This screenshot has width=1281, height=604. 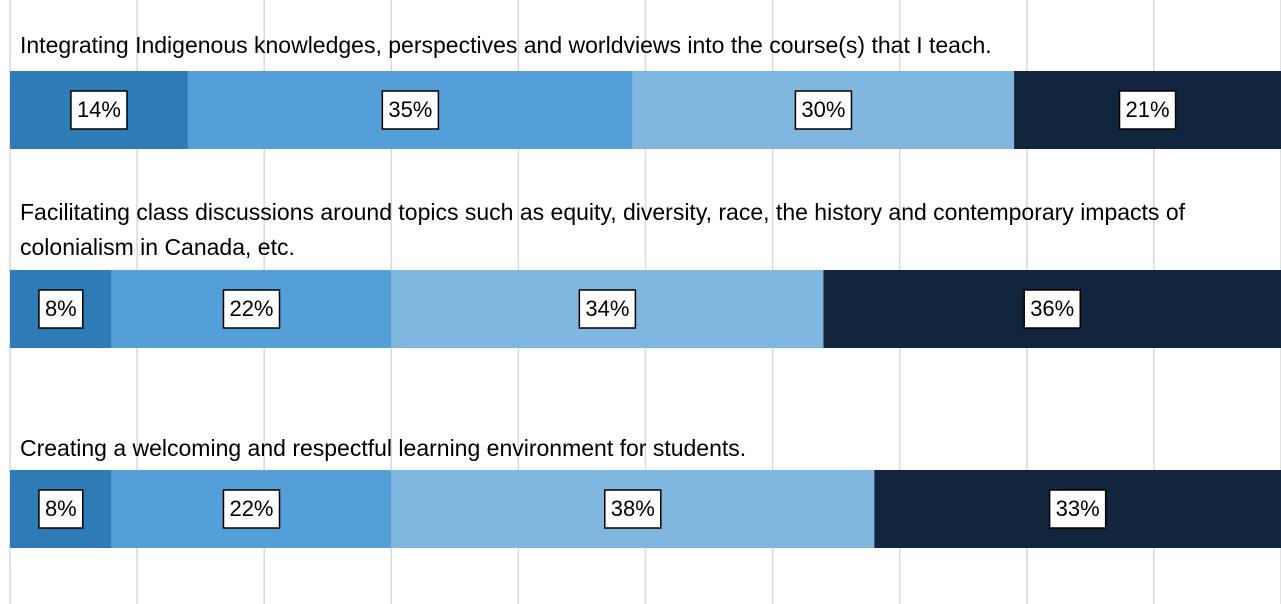 I want to click on data-label: 33%, so click(x=1078, y=508).